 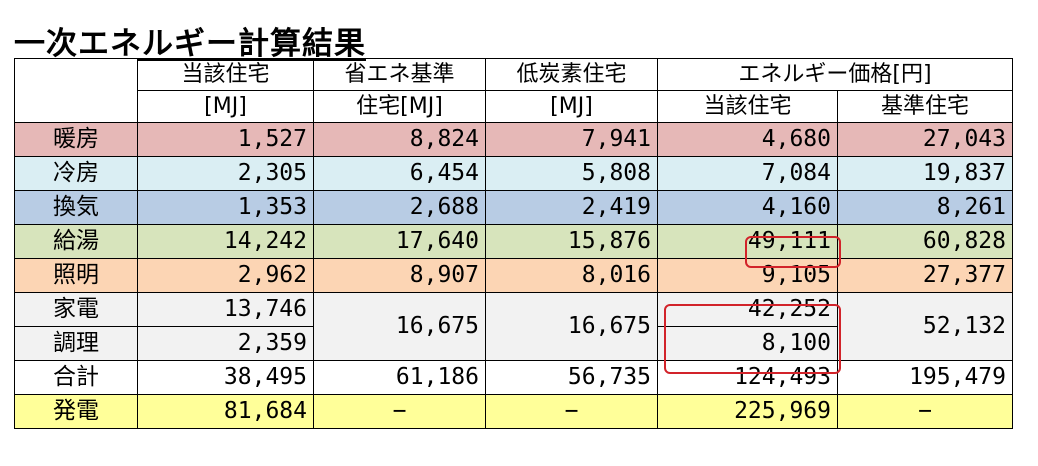 What do you see at coordinates (571, 139) in the screenshot?
I see `cell-lowcarbon: 7,941` at bounding box center [571, 139].